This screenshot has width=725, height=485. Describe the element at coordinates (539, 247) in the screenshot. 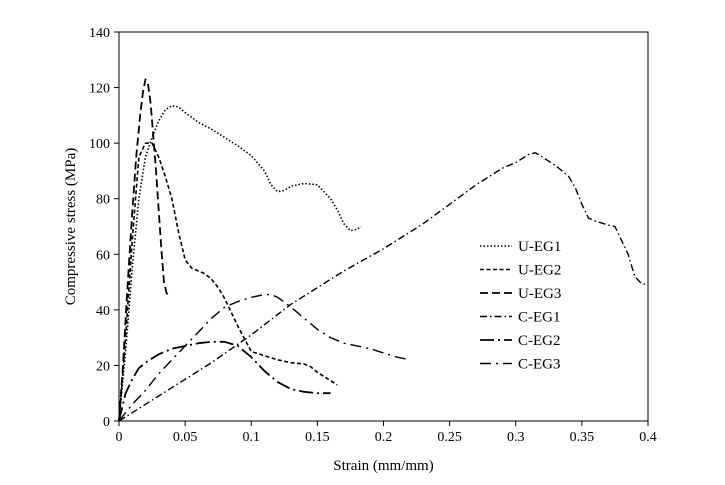

I see `legend-label-u-eg1: U-EG1` at that location.